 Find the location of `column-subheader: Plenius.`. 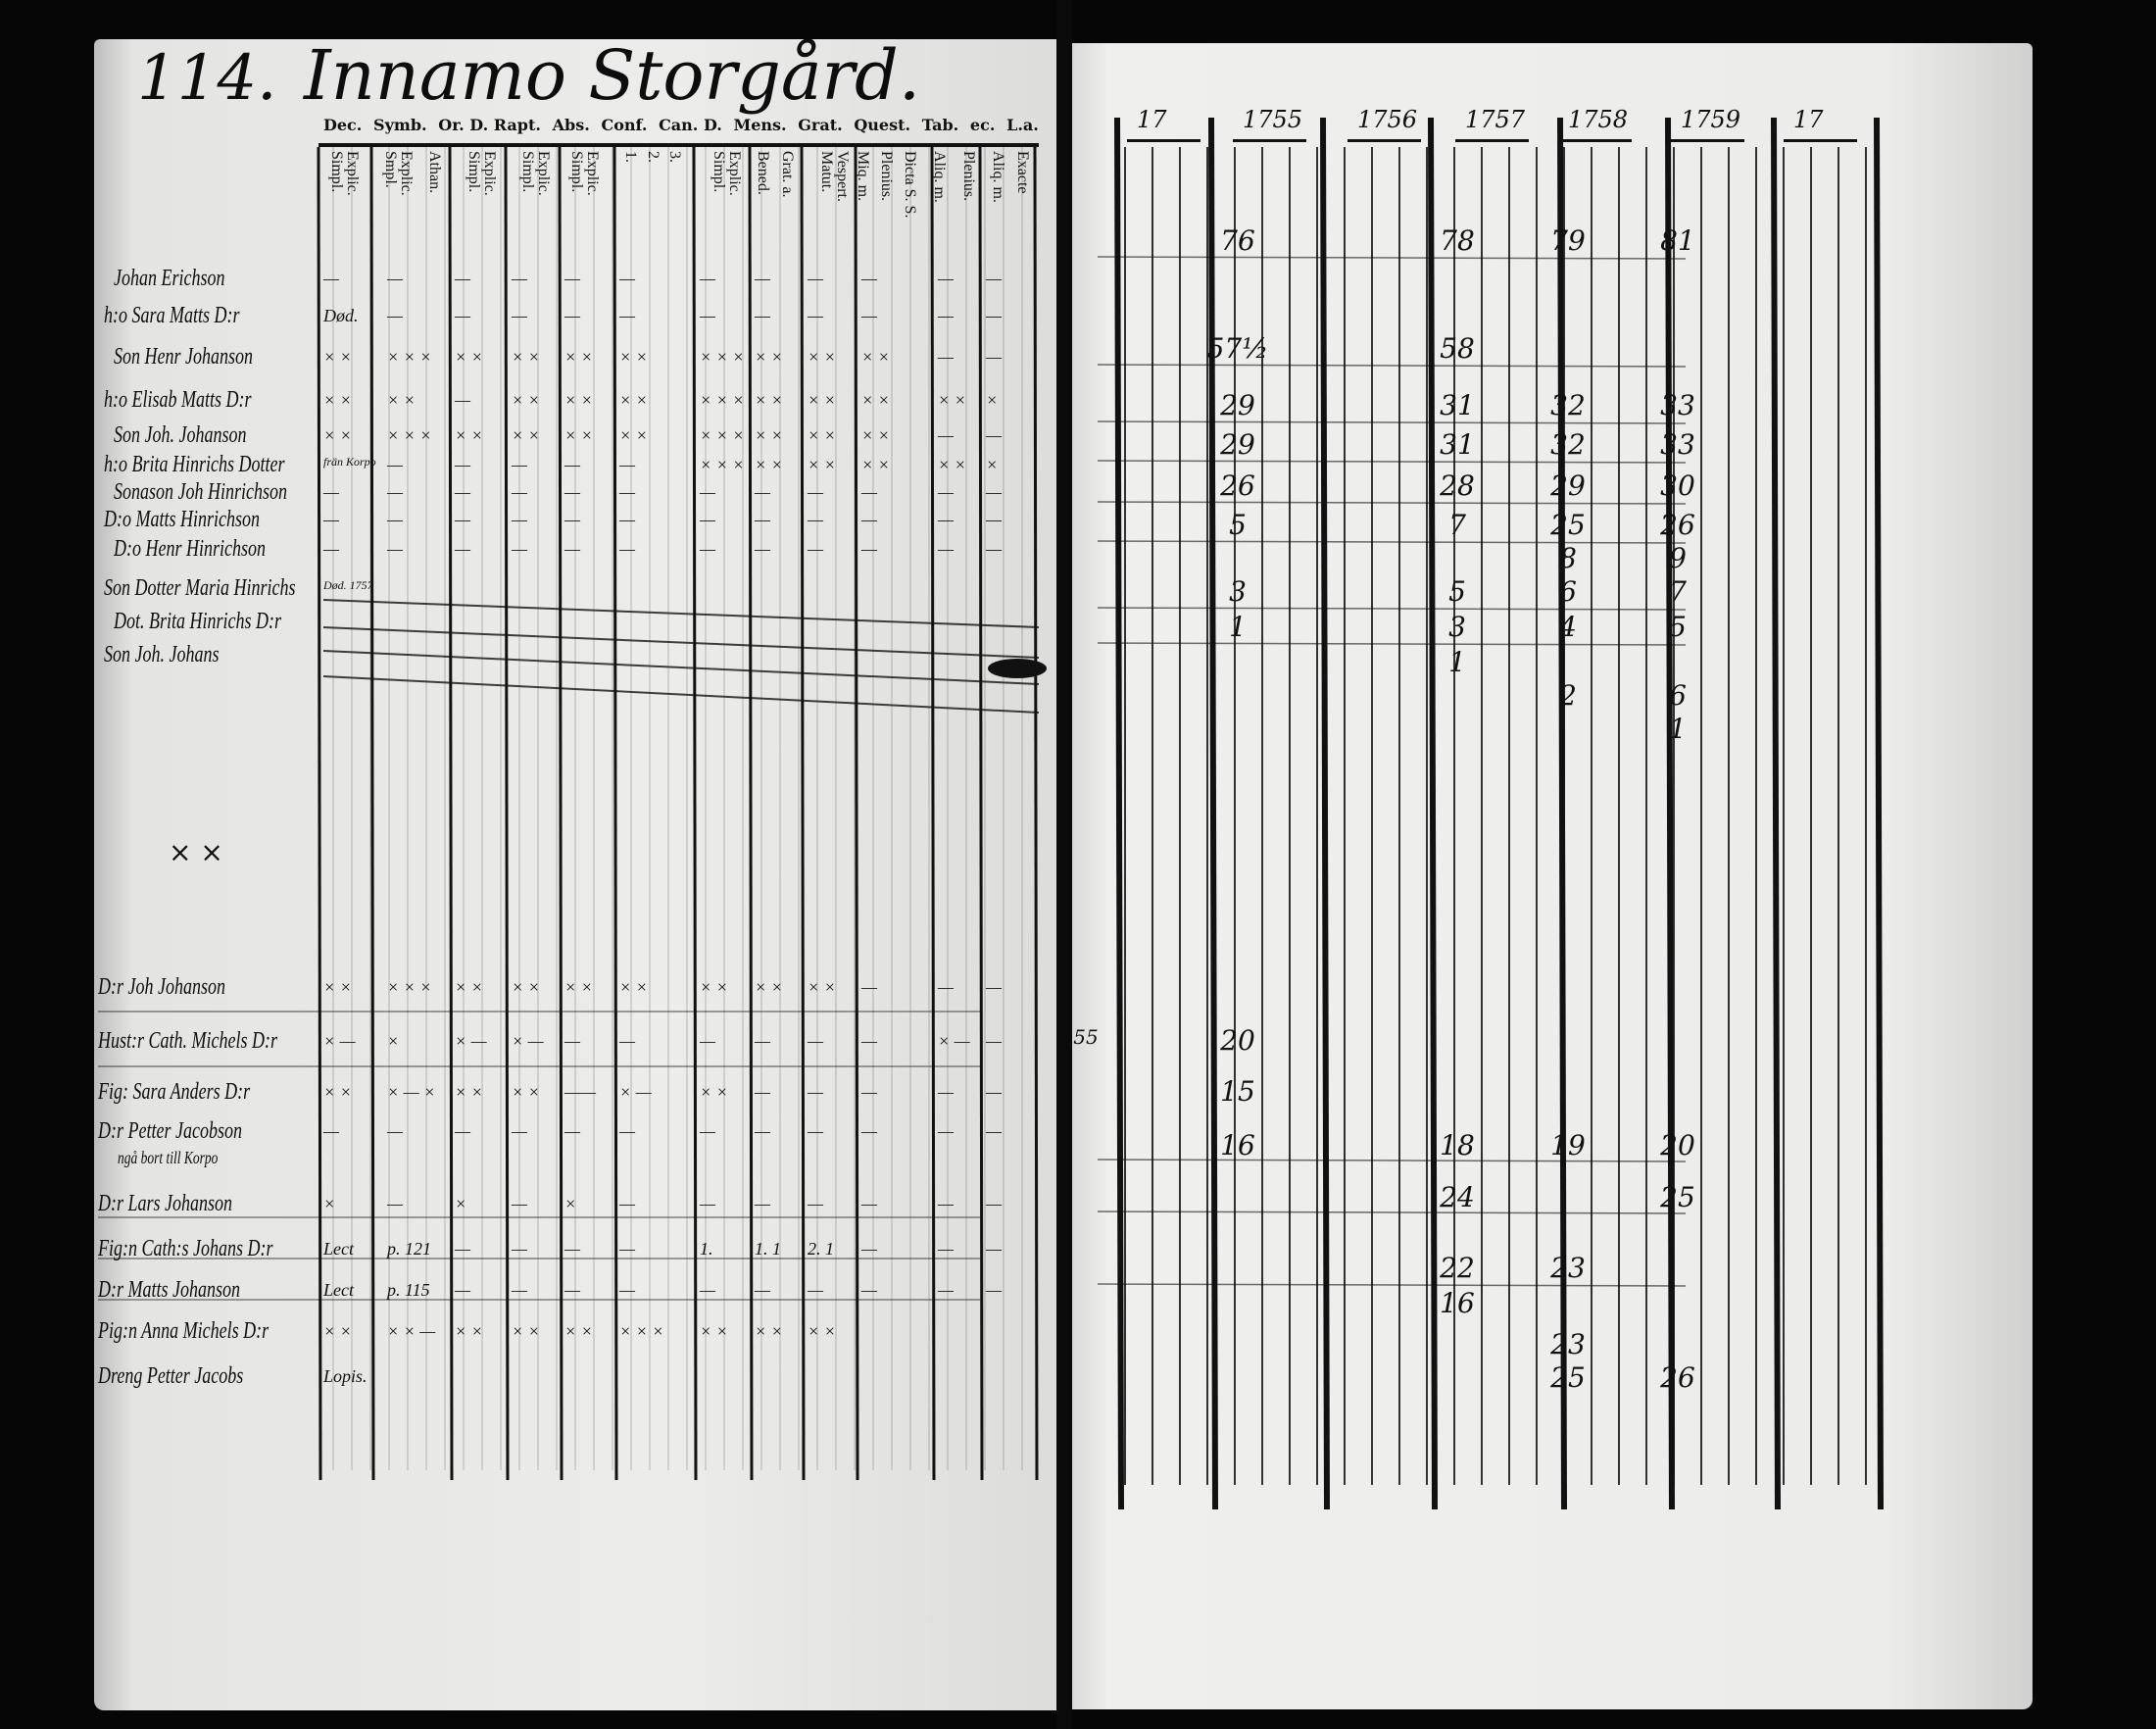

column-subheader: Plenius. is located at coordinates (886, 176).